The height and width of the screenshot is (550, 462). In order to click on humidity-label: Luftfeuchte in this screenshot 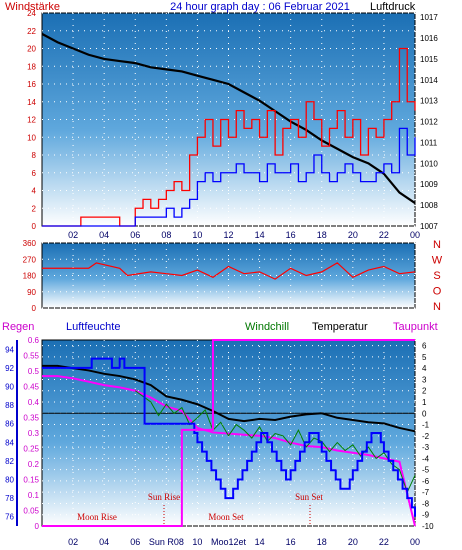, I will do `click(93, 327)`.